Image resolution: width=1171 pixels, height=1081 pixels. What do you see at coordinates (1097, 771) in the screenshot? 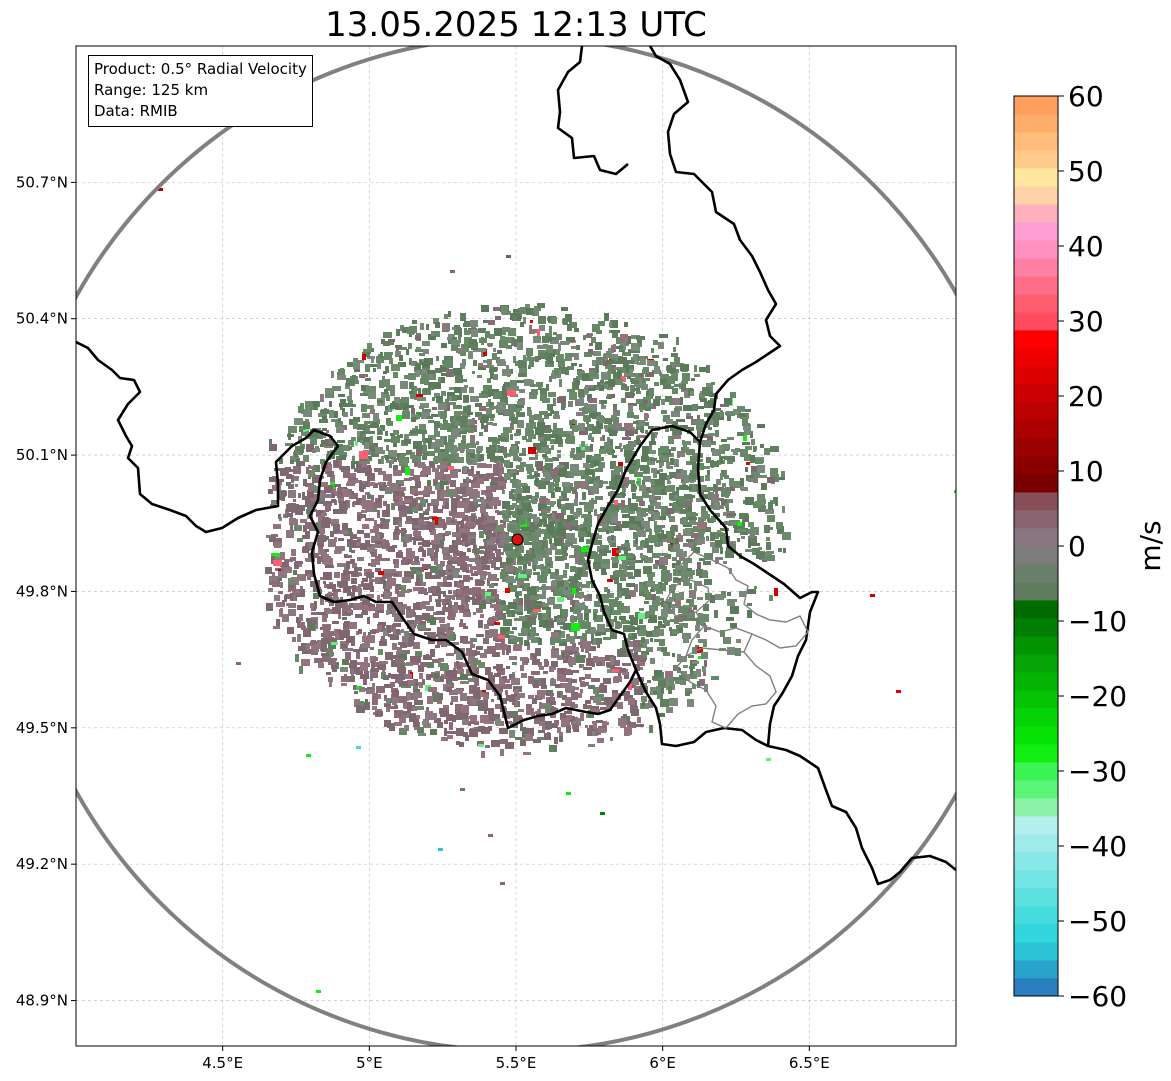
I see `colorbar-tick-label-9: −30` at bounding box center [1097, 771].